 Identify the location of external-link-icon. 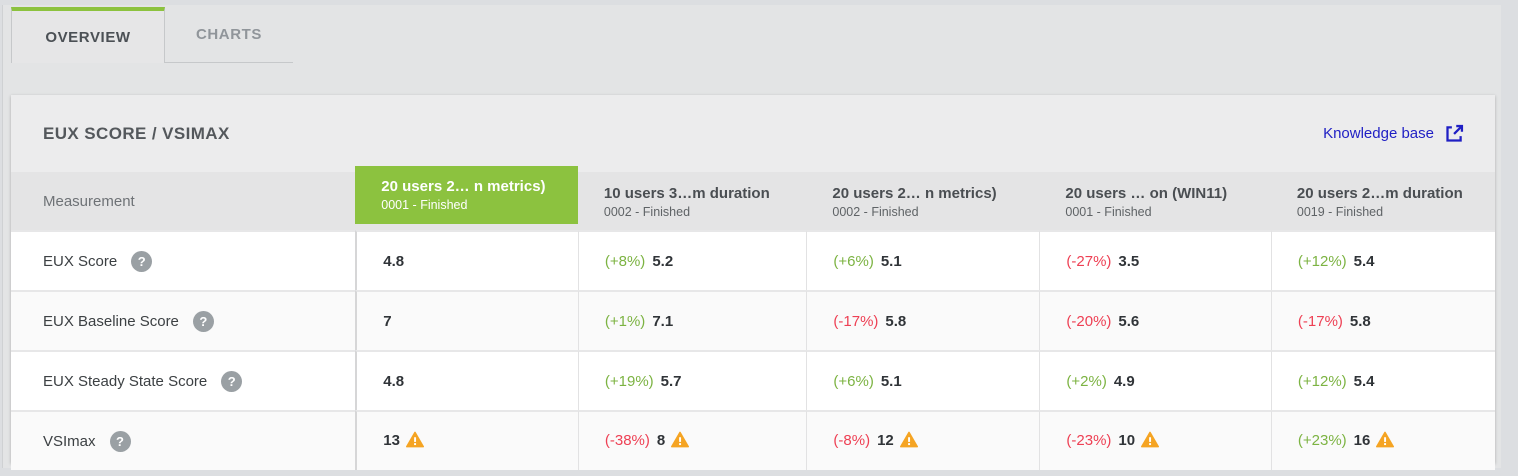
(1454, 133).